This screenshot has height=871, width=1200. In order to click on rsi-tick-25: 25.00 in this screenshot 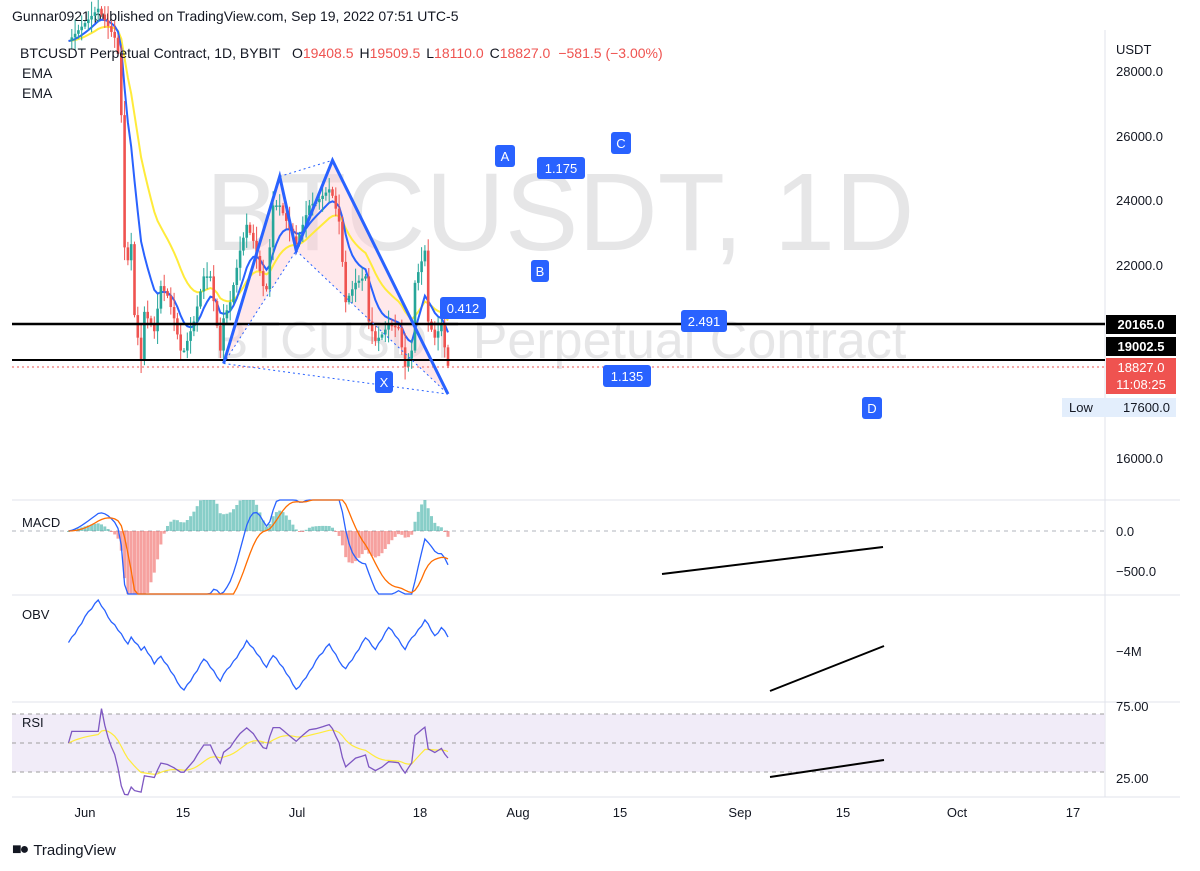, I will do `click(1132, 778)`.